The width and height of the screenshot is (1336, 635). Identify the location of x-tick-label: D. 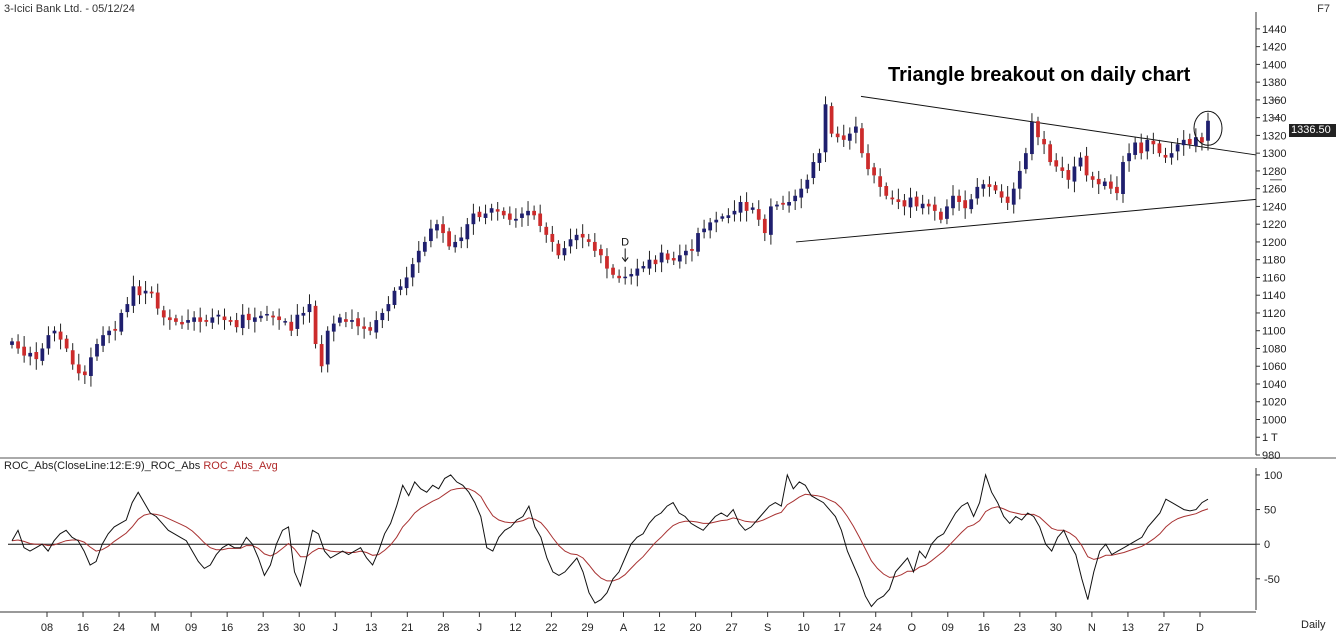
(1200, 628).